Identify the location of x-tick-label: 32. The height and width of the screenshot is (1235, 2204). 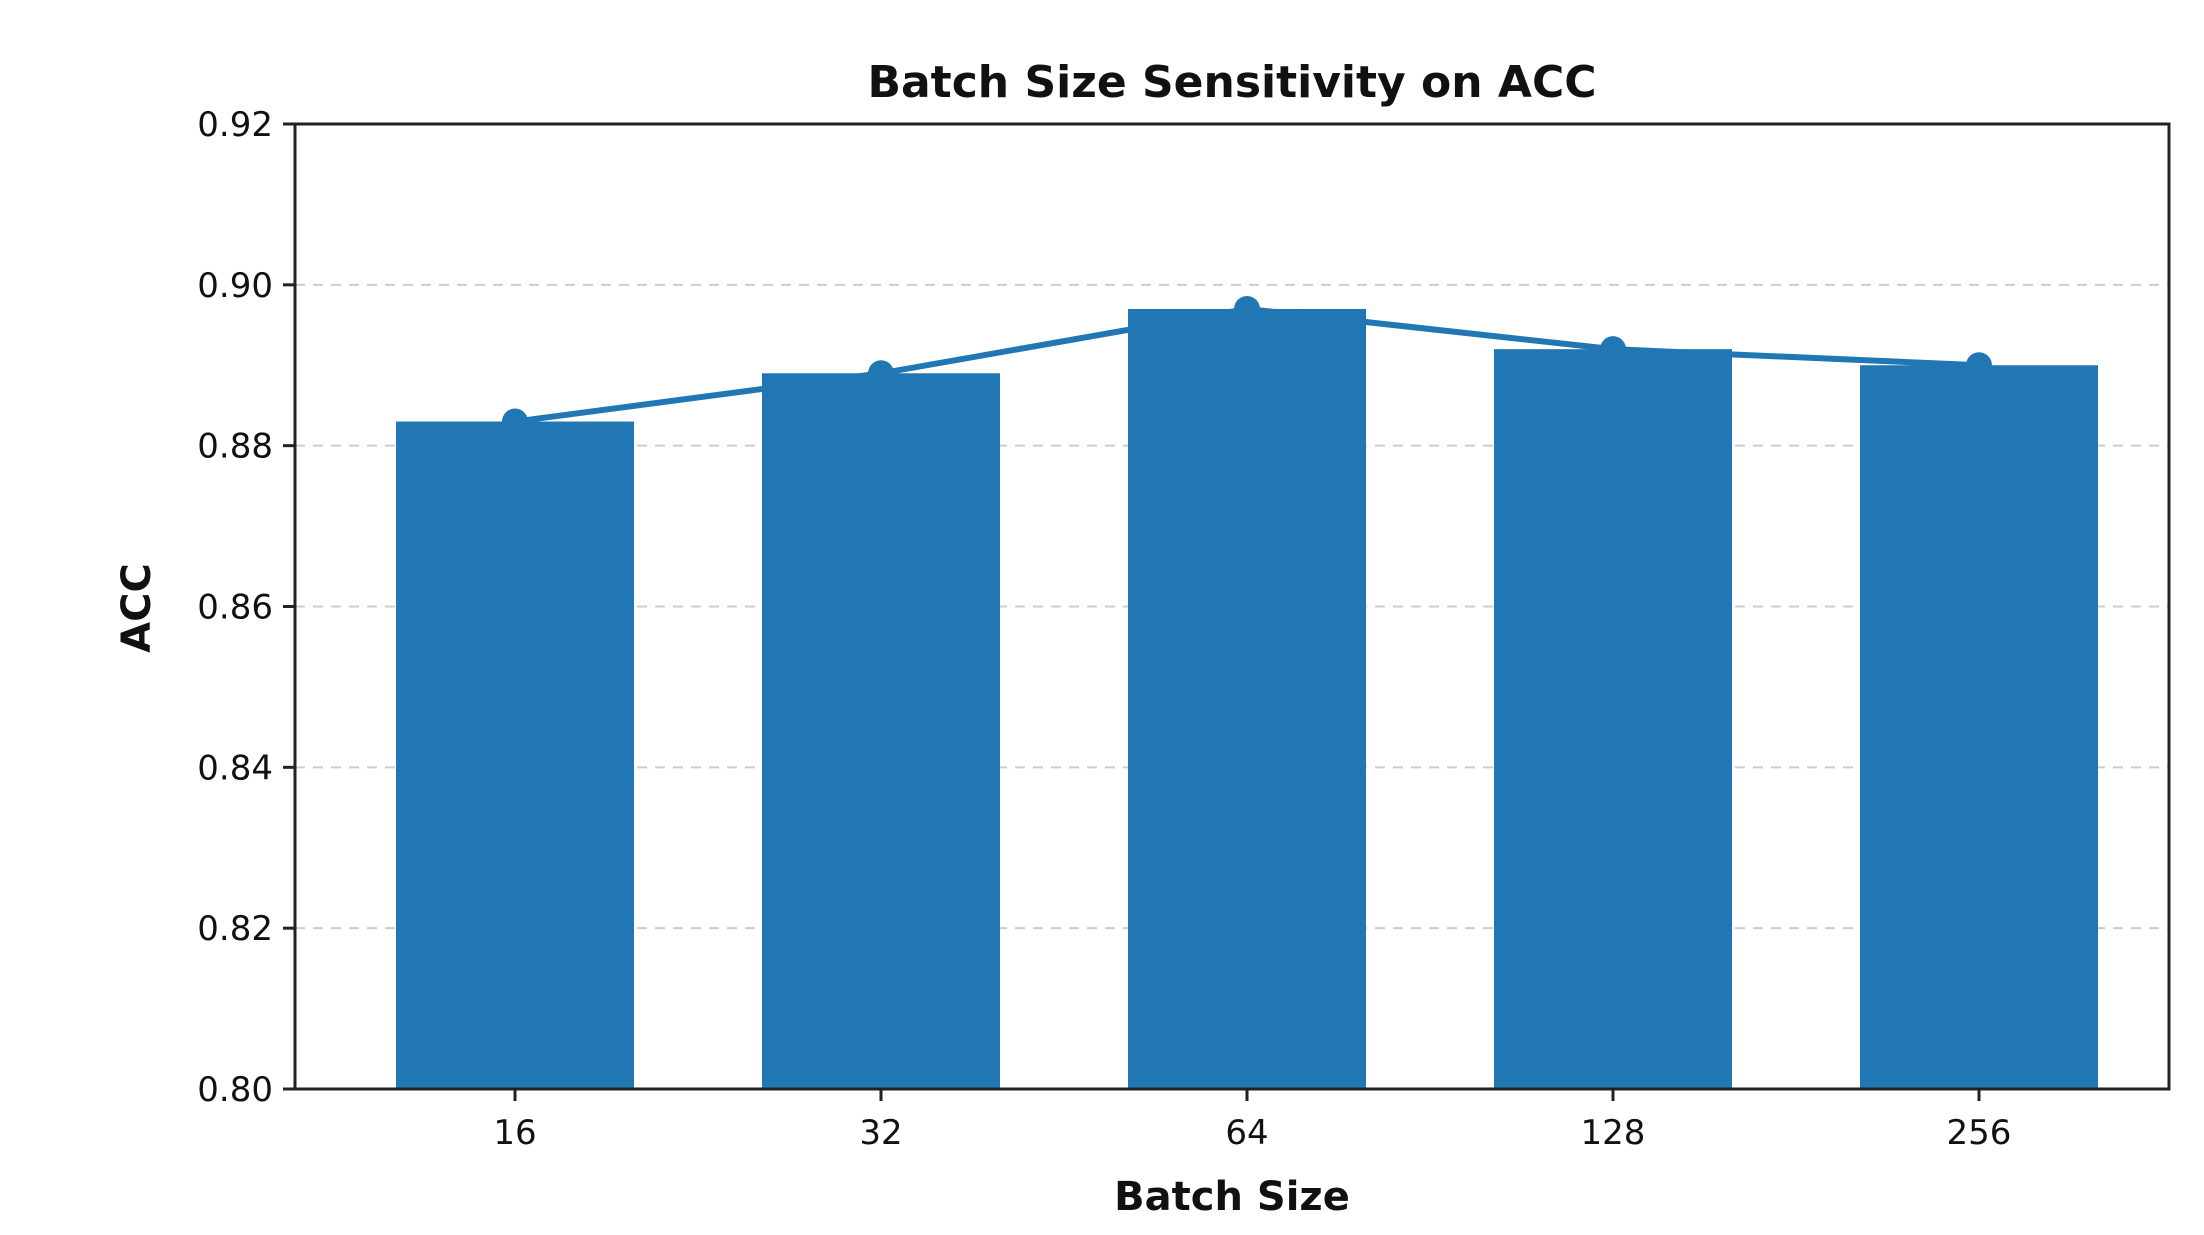
(880, 1133).